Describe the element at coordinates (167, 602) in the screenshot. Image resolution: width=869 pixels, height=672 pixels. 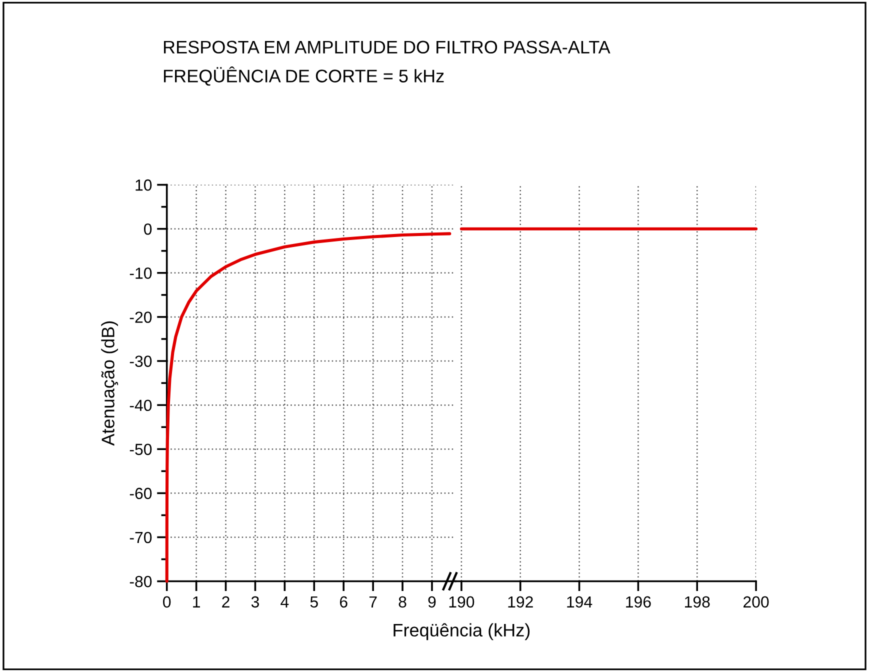
I see `x-tick-label: 0` at that location.